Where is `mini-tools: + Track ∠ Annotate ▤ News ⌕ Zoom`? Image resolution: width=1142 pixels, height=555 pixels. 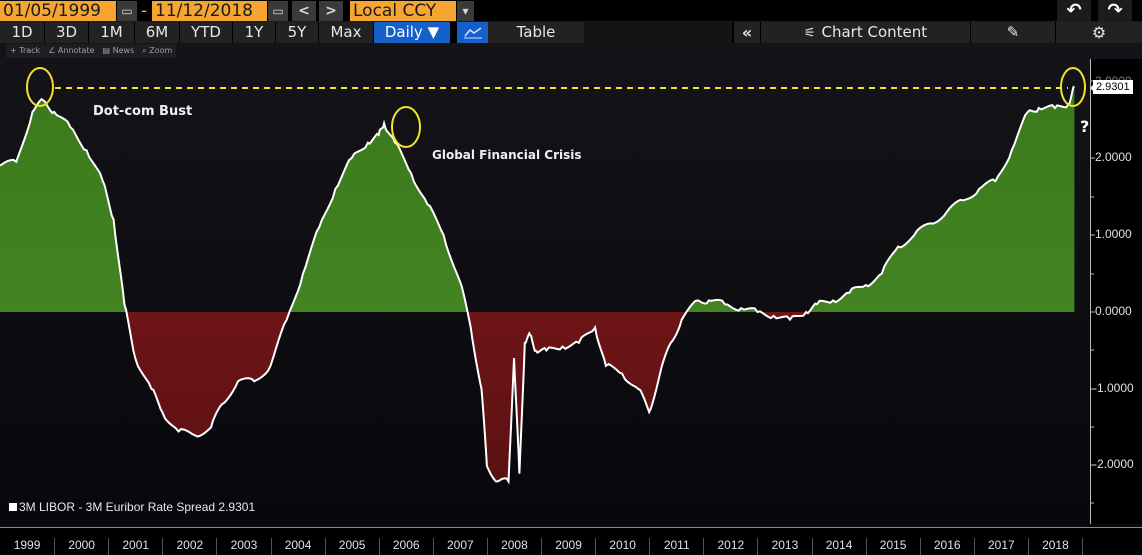 mini-tools: + Track ∠ Annotate ▤ News ⌕ Zoom is located at coordinates (91, 51).